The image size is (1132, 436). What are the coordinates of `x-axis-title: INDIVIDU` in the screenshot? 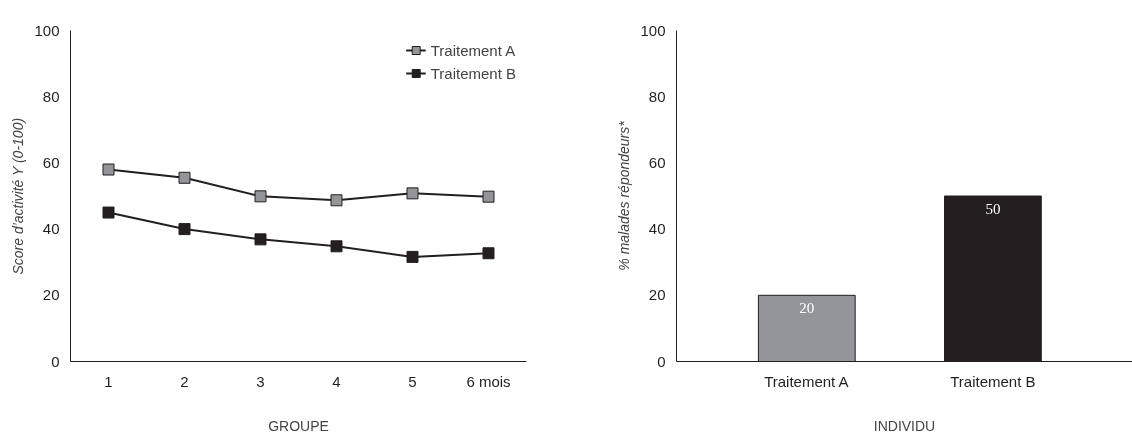 It's located at (904, 425).